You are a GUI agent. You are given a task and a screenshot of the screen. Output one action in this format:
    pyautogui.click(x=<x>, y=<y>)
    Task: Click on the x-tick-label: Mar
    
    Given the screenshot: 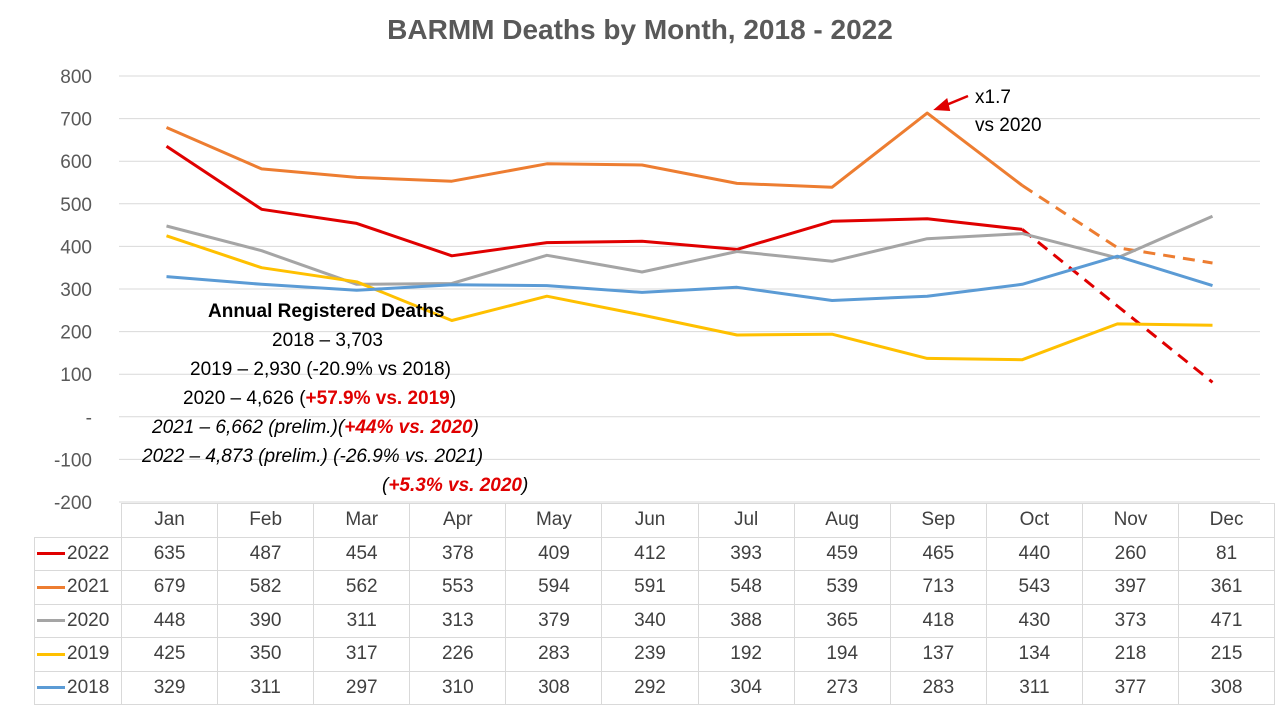 What is the action you would take?
    pyautogui.click(x=362, y=520)
    